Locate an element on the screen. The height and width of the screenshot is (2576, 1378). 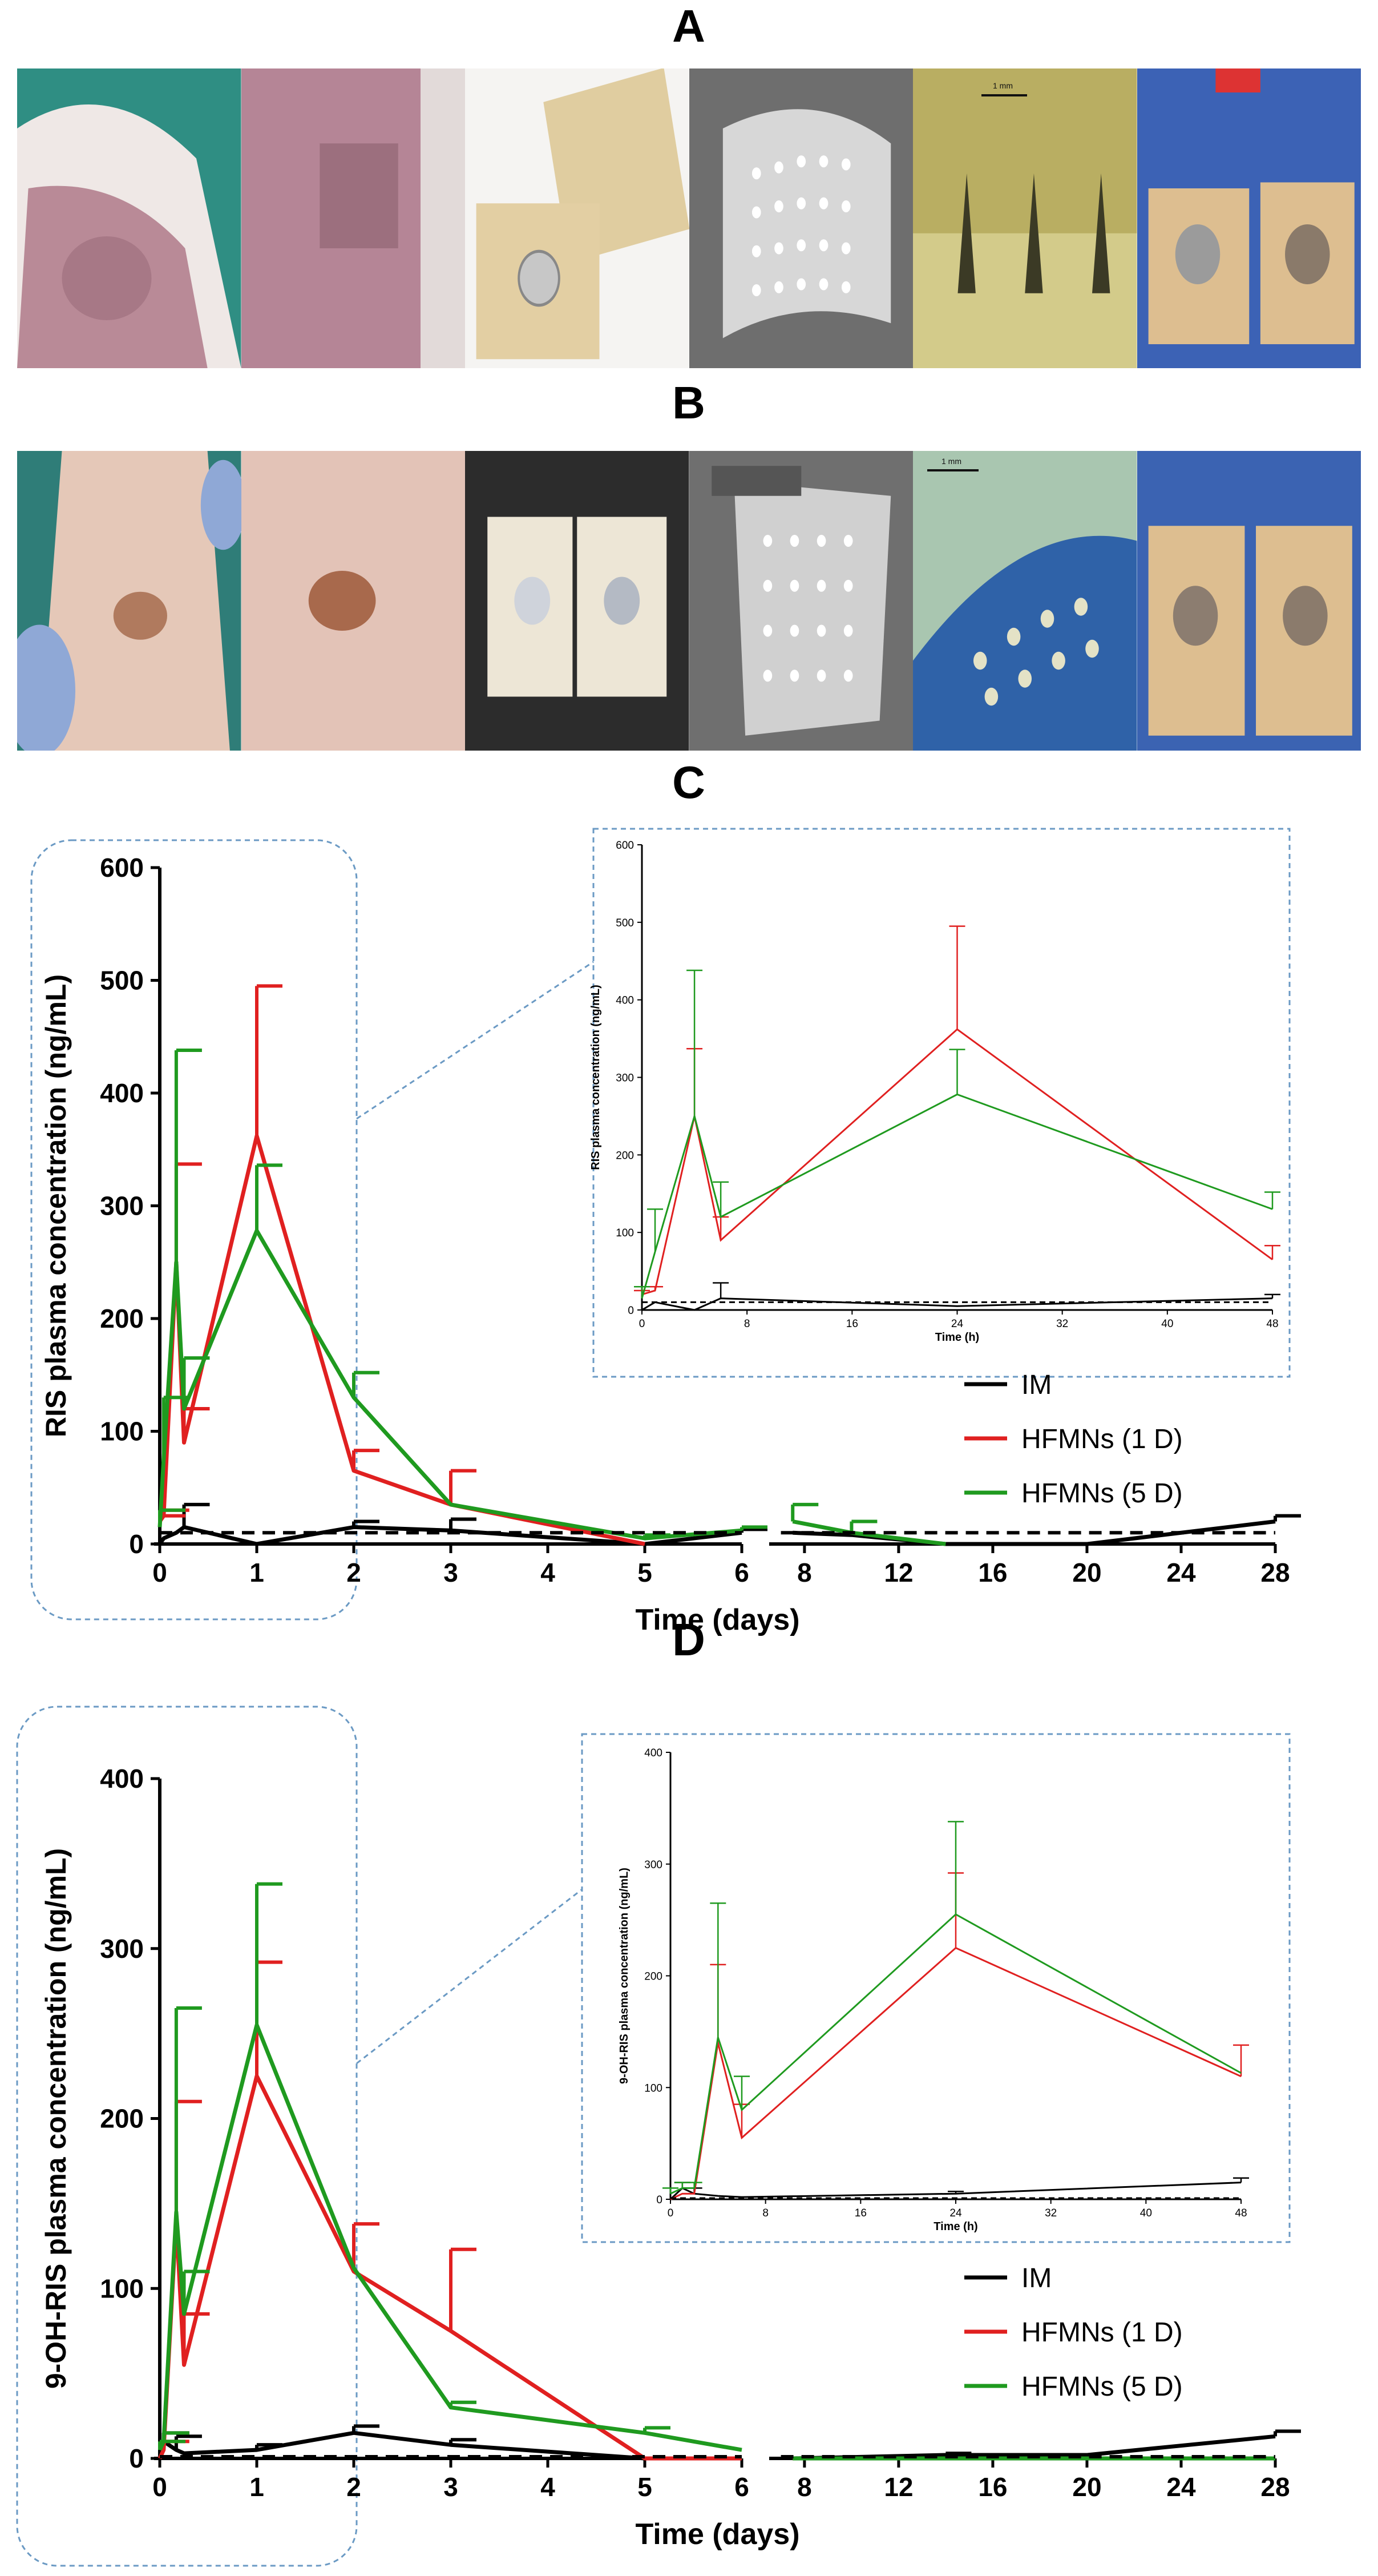
y-tick-label: 600 is located at coordinates (122, 868).